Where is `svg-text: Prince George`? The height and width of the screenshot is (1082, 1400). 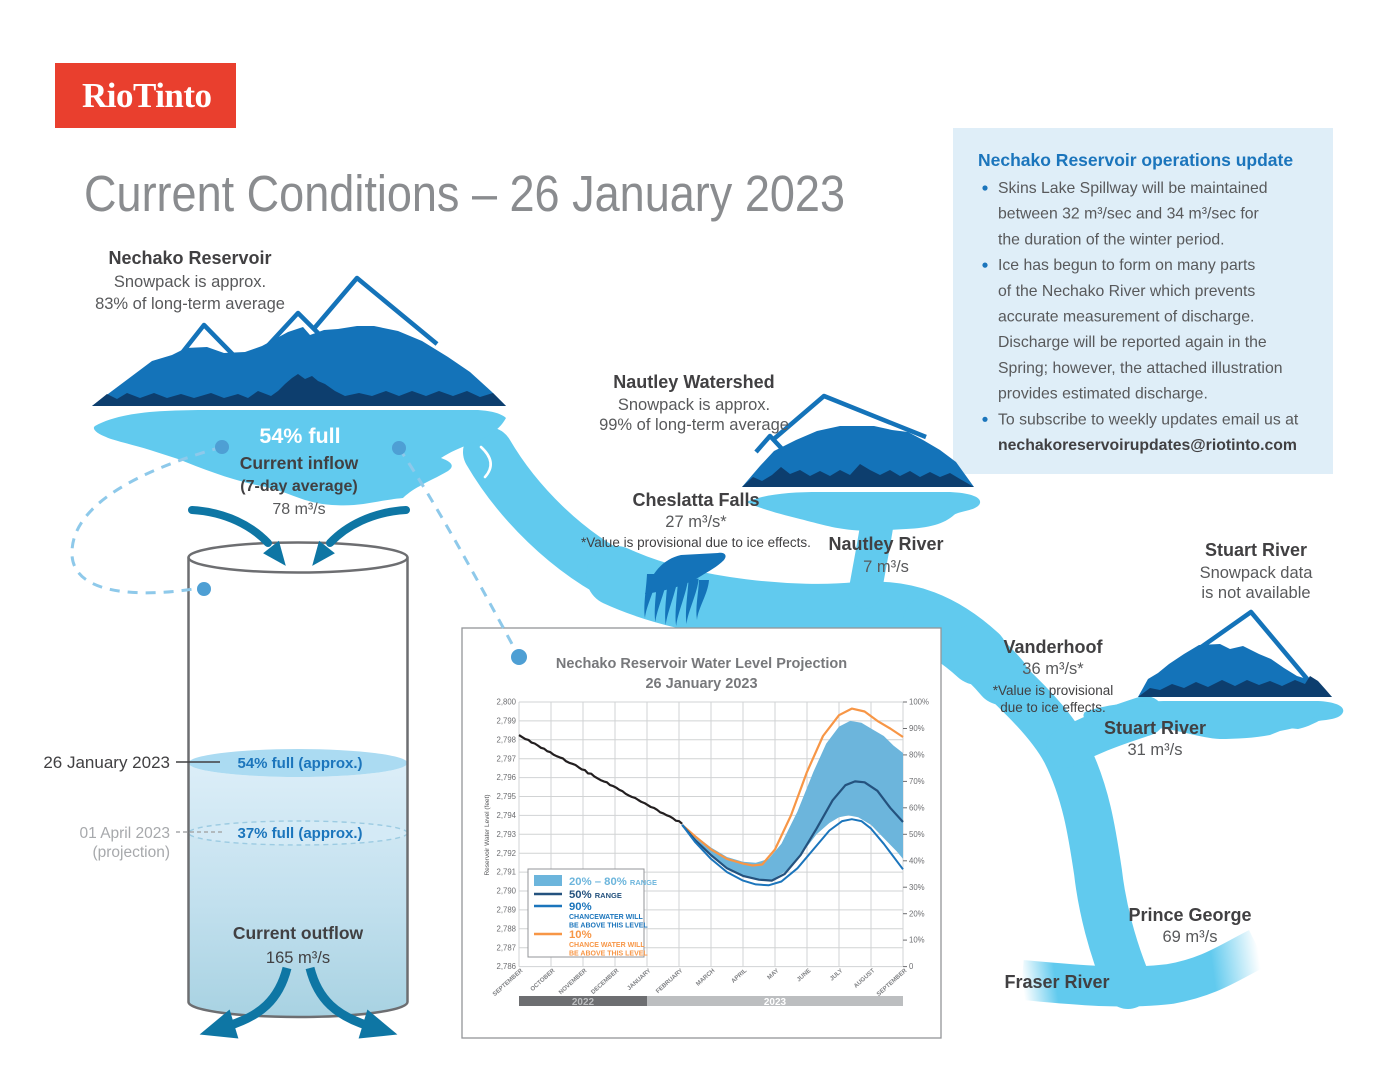
svg-text: Prince George is located at coordinates (1189, 915).